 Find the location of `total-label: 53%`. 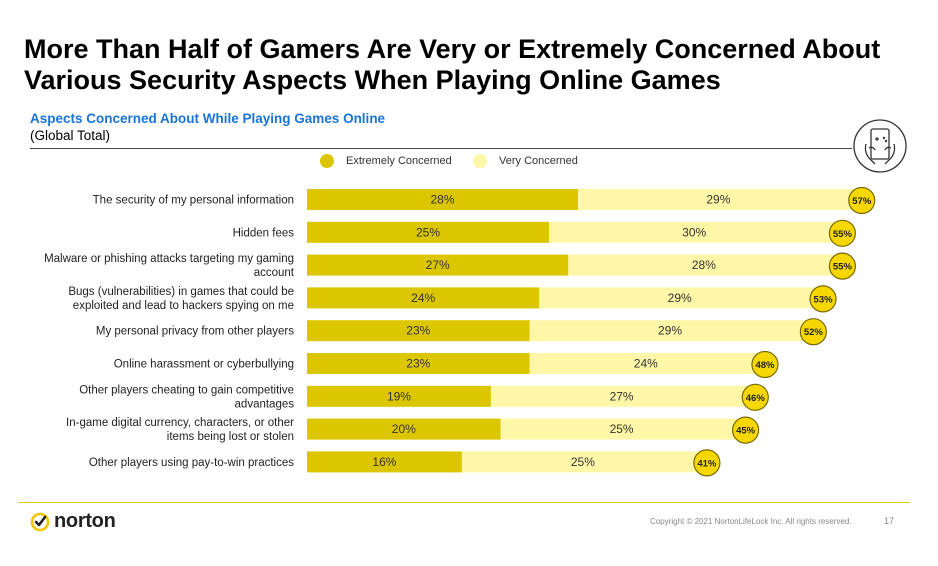

total-label: 53% is located at coordinates (824, 299).